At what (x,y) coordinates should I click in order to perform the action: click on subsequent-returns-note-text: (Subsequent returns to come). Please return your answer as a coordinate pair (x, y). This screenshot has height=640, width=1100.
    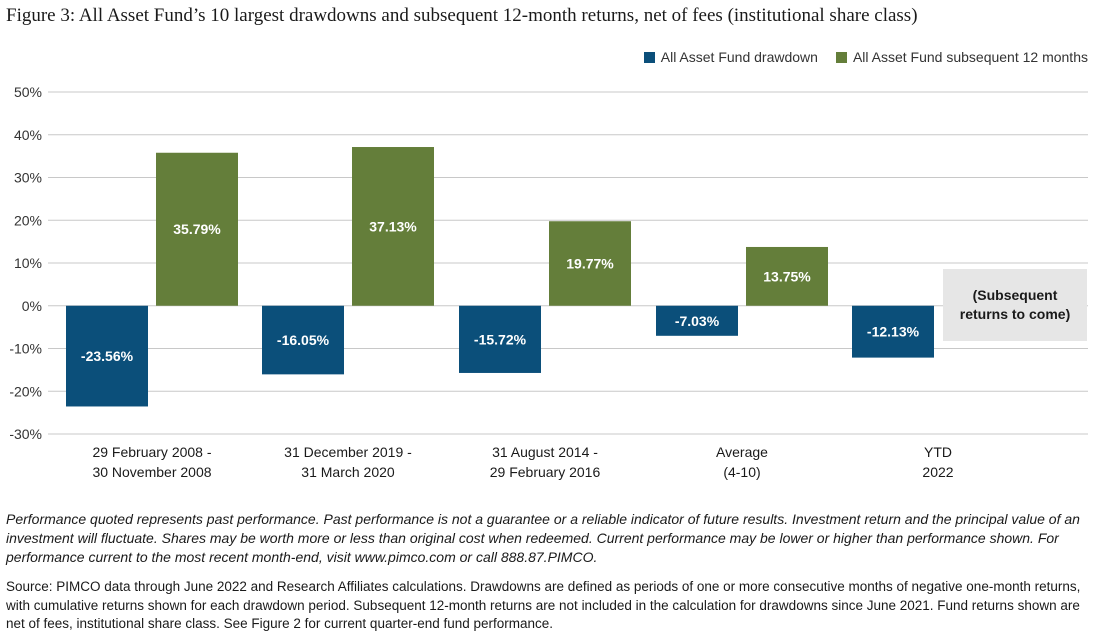
    Looking at the image, I should click on (1015, 304).